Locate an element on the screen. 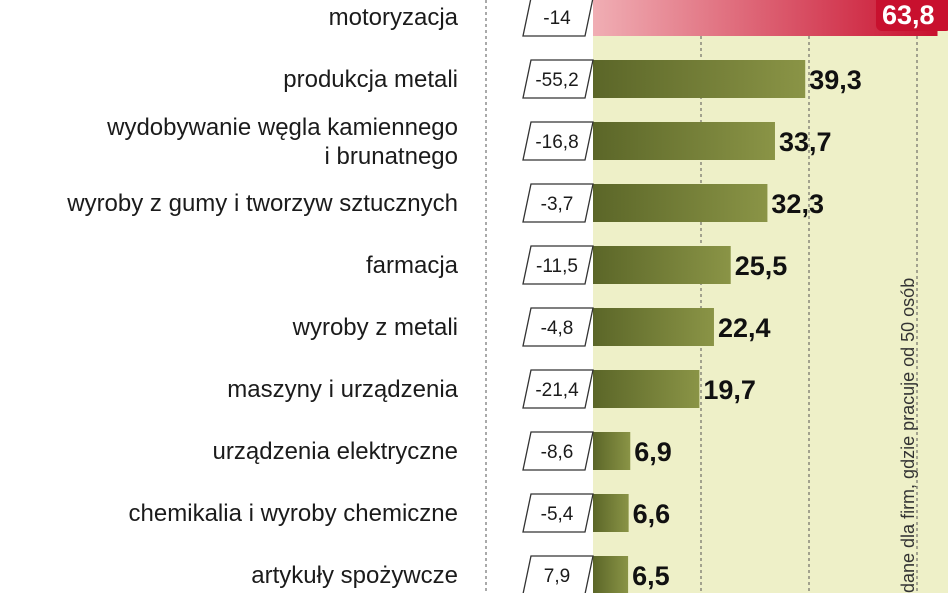 The image size is (948, 593). value-label-9: 6,5 is located at coordinates (651, 576).